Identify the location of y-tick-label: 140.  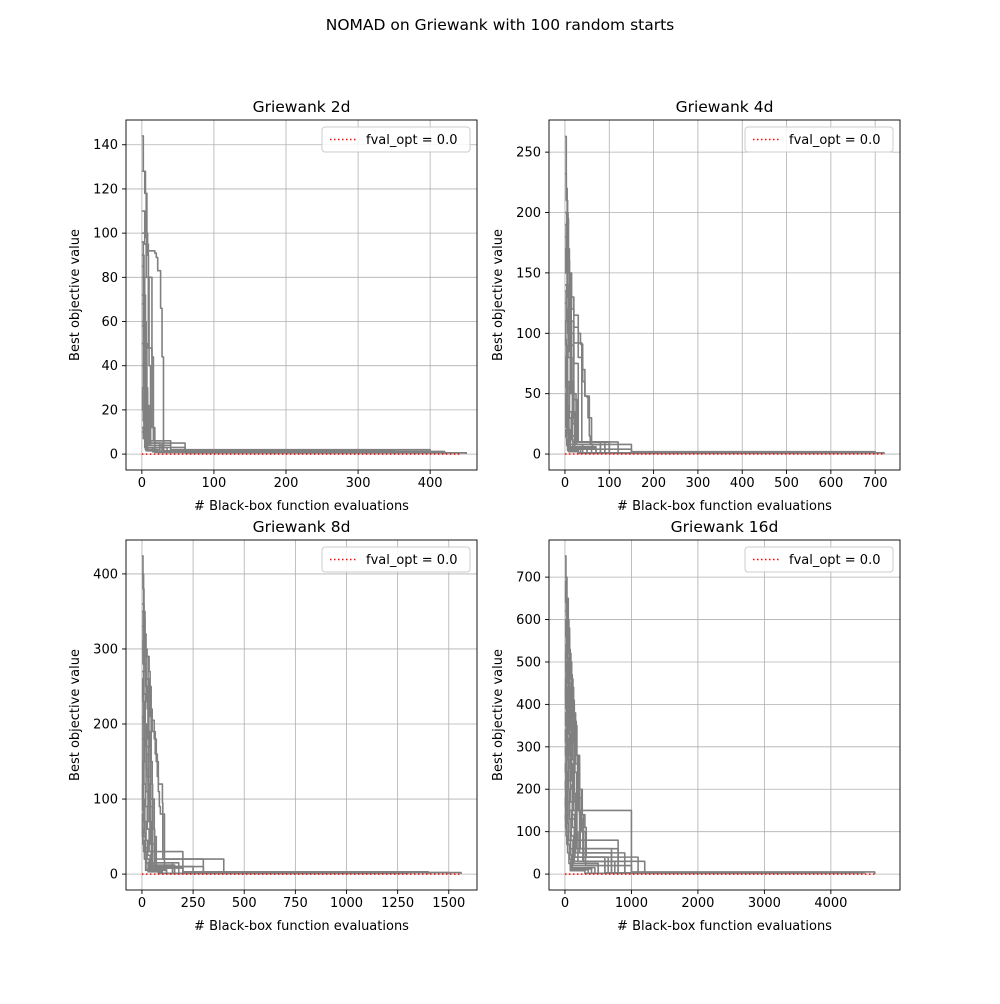
(105, 145).